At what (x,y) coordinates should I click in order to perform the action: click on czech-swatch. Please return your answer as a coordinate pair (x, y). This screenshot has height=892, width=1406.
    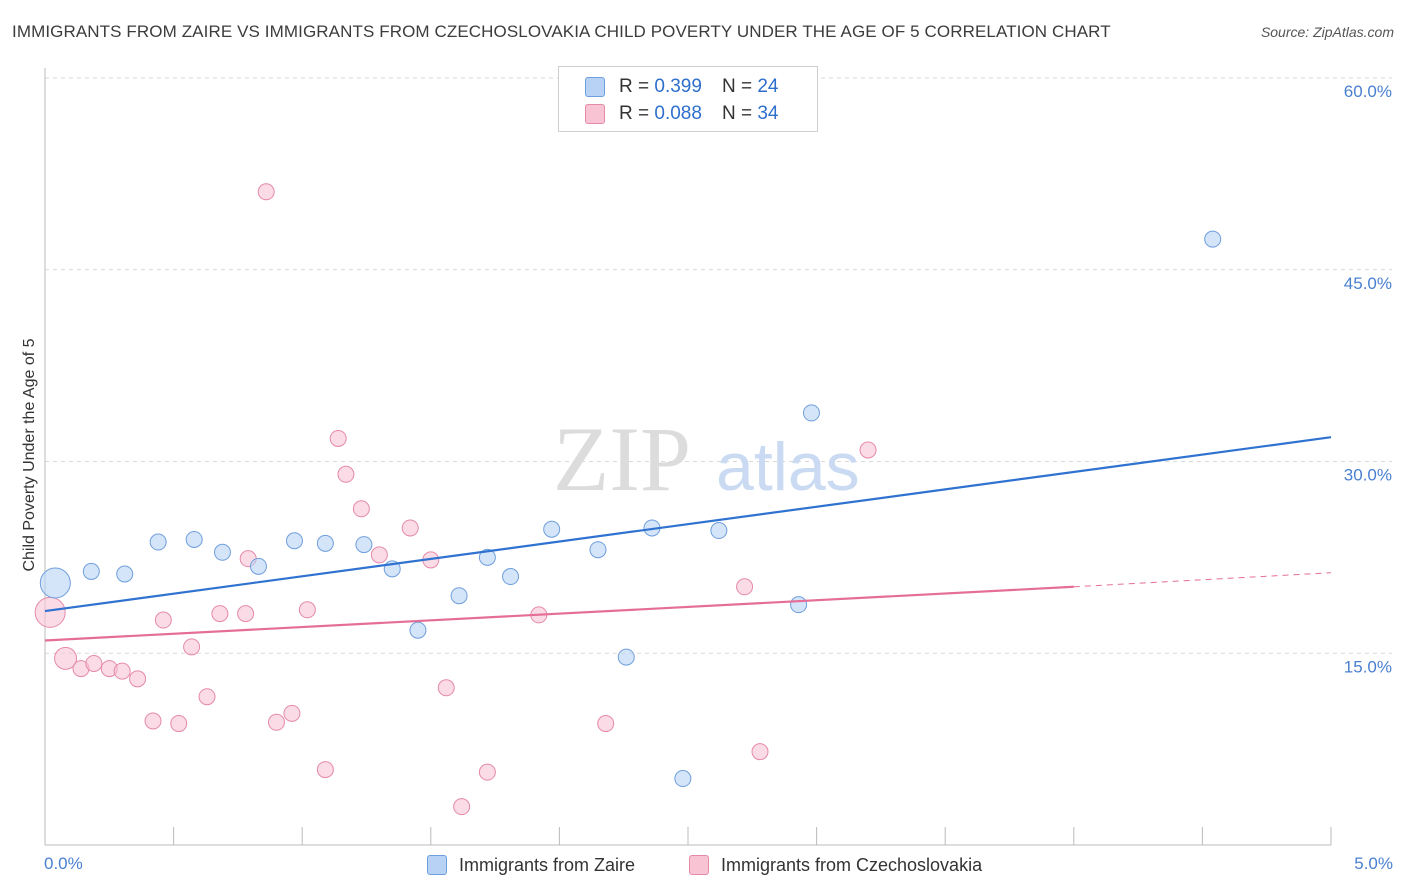
    Looking at the image, I should click on (699, 865).